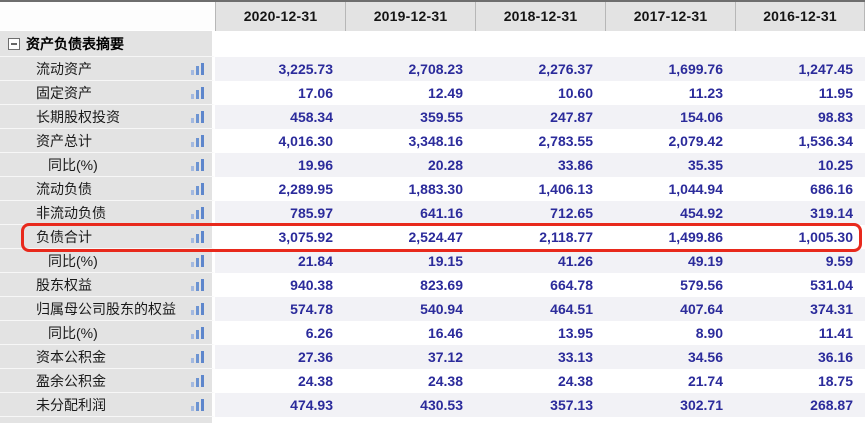 This screenshot has width=865, height=423. Describe the element at coordinates (441, 213) in the screenshot. I see `value-cell: 641.16` at that location.